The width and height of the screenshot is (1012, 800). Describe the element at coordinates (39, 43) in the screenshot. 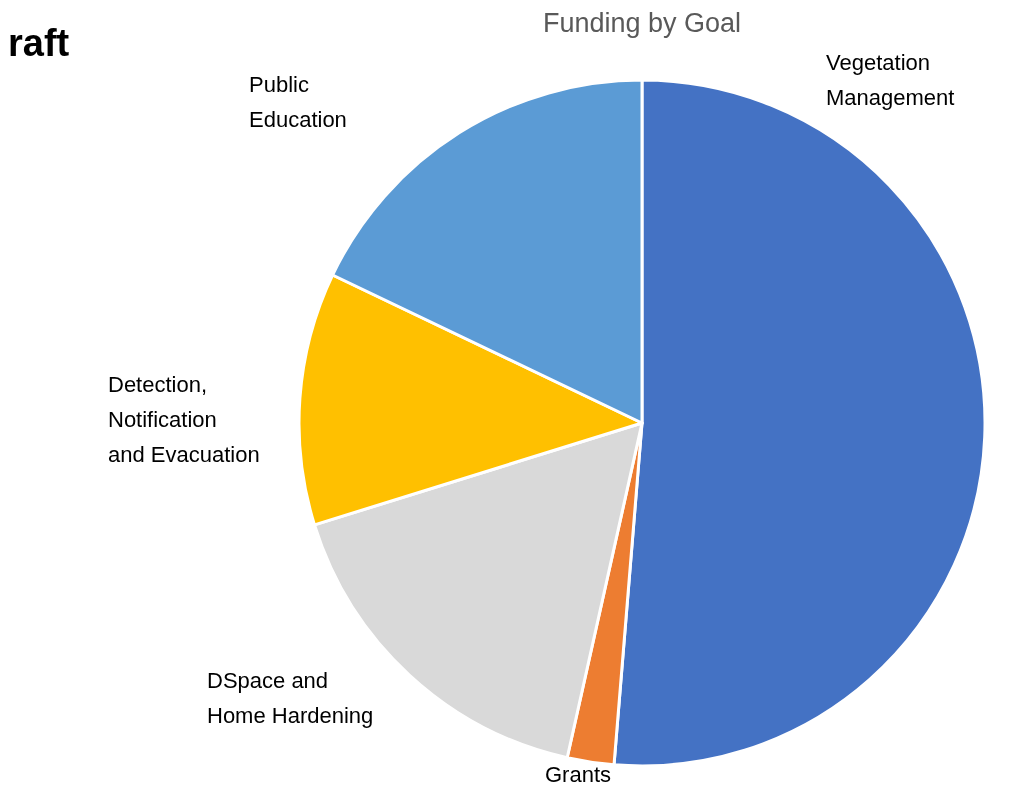

I see `text: raft` at that location.